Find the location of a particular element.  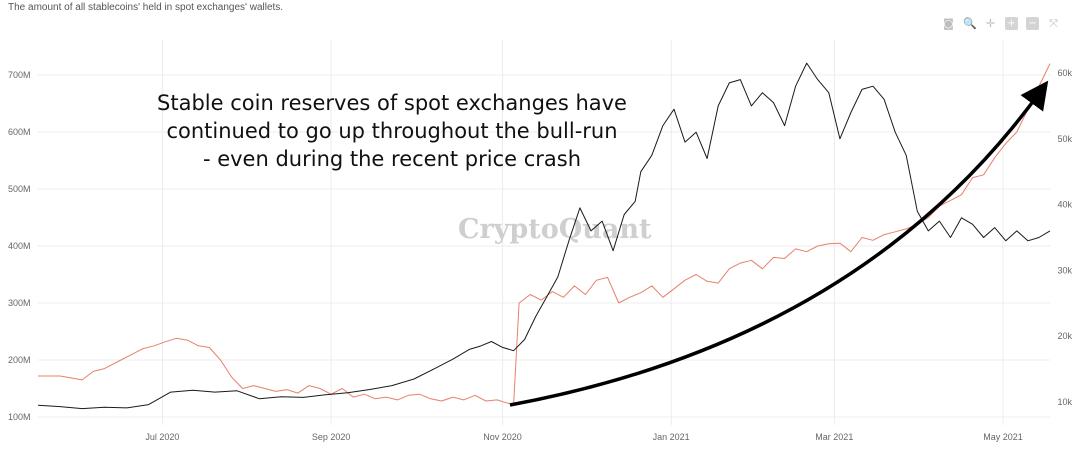

y-right-tick-label: 10k is located at coordinates (1064, 402).